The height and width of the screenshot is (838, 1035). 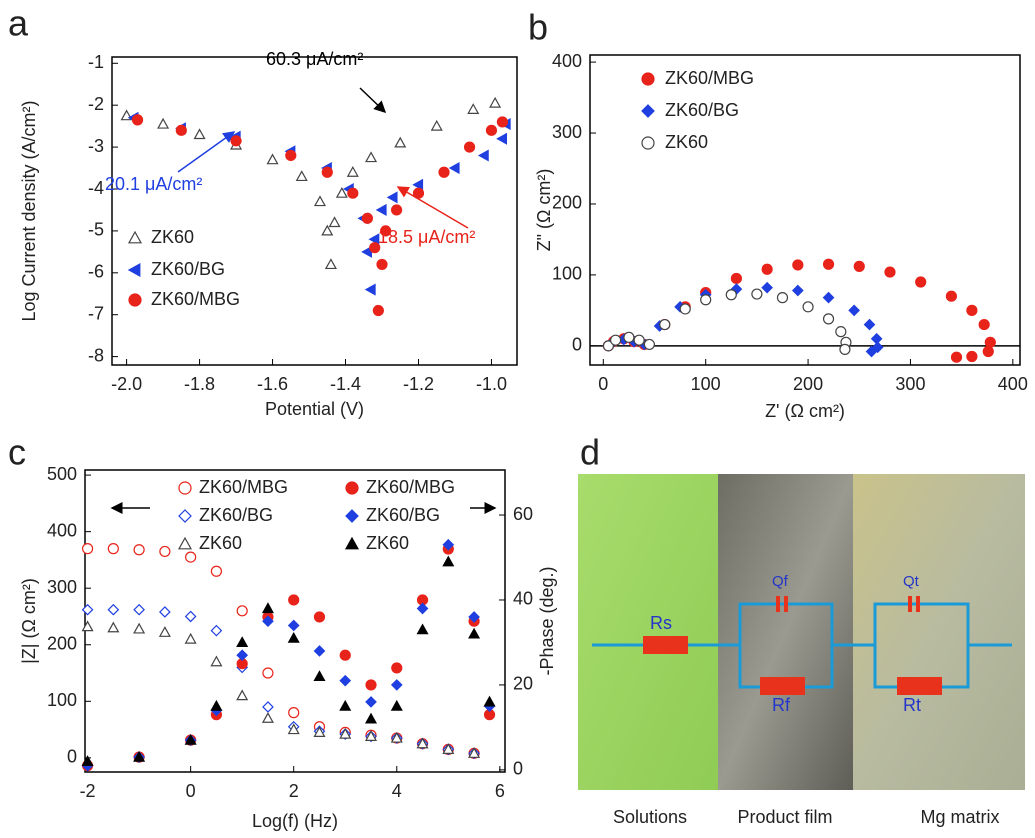 What do you see at coordinates (314, 211) in the screenshot?
I see `plot-frame` at bounding box center [314, 211].